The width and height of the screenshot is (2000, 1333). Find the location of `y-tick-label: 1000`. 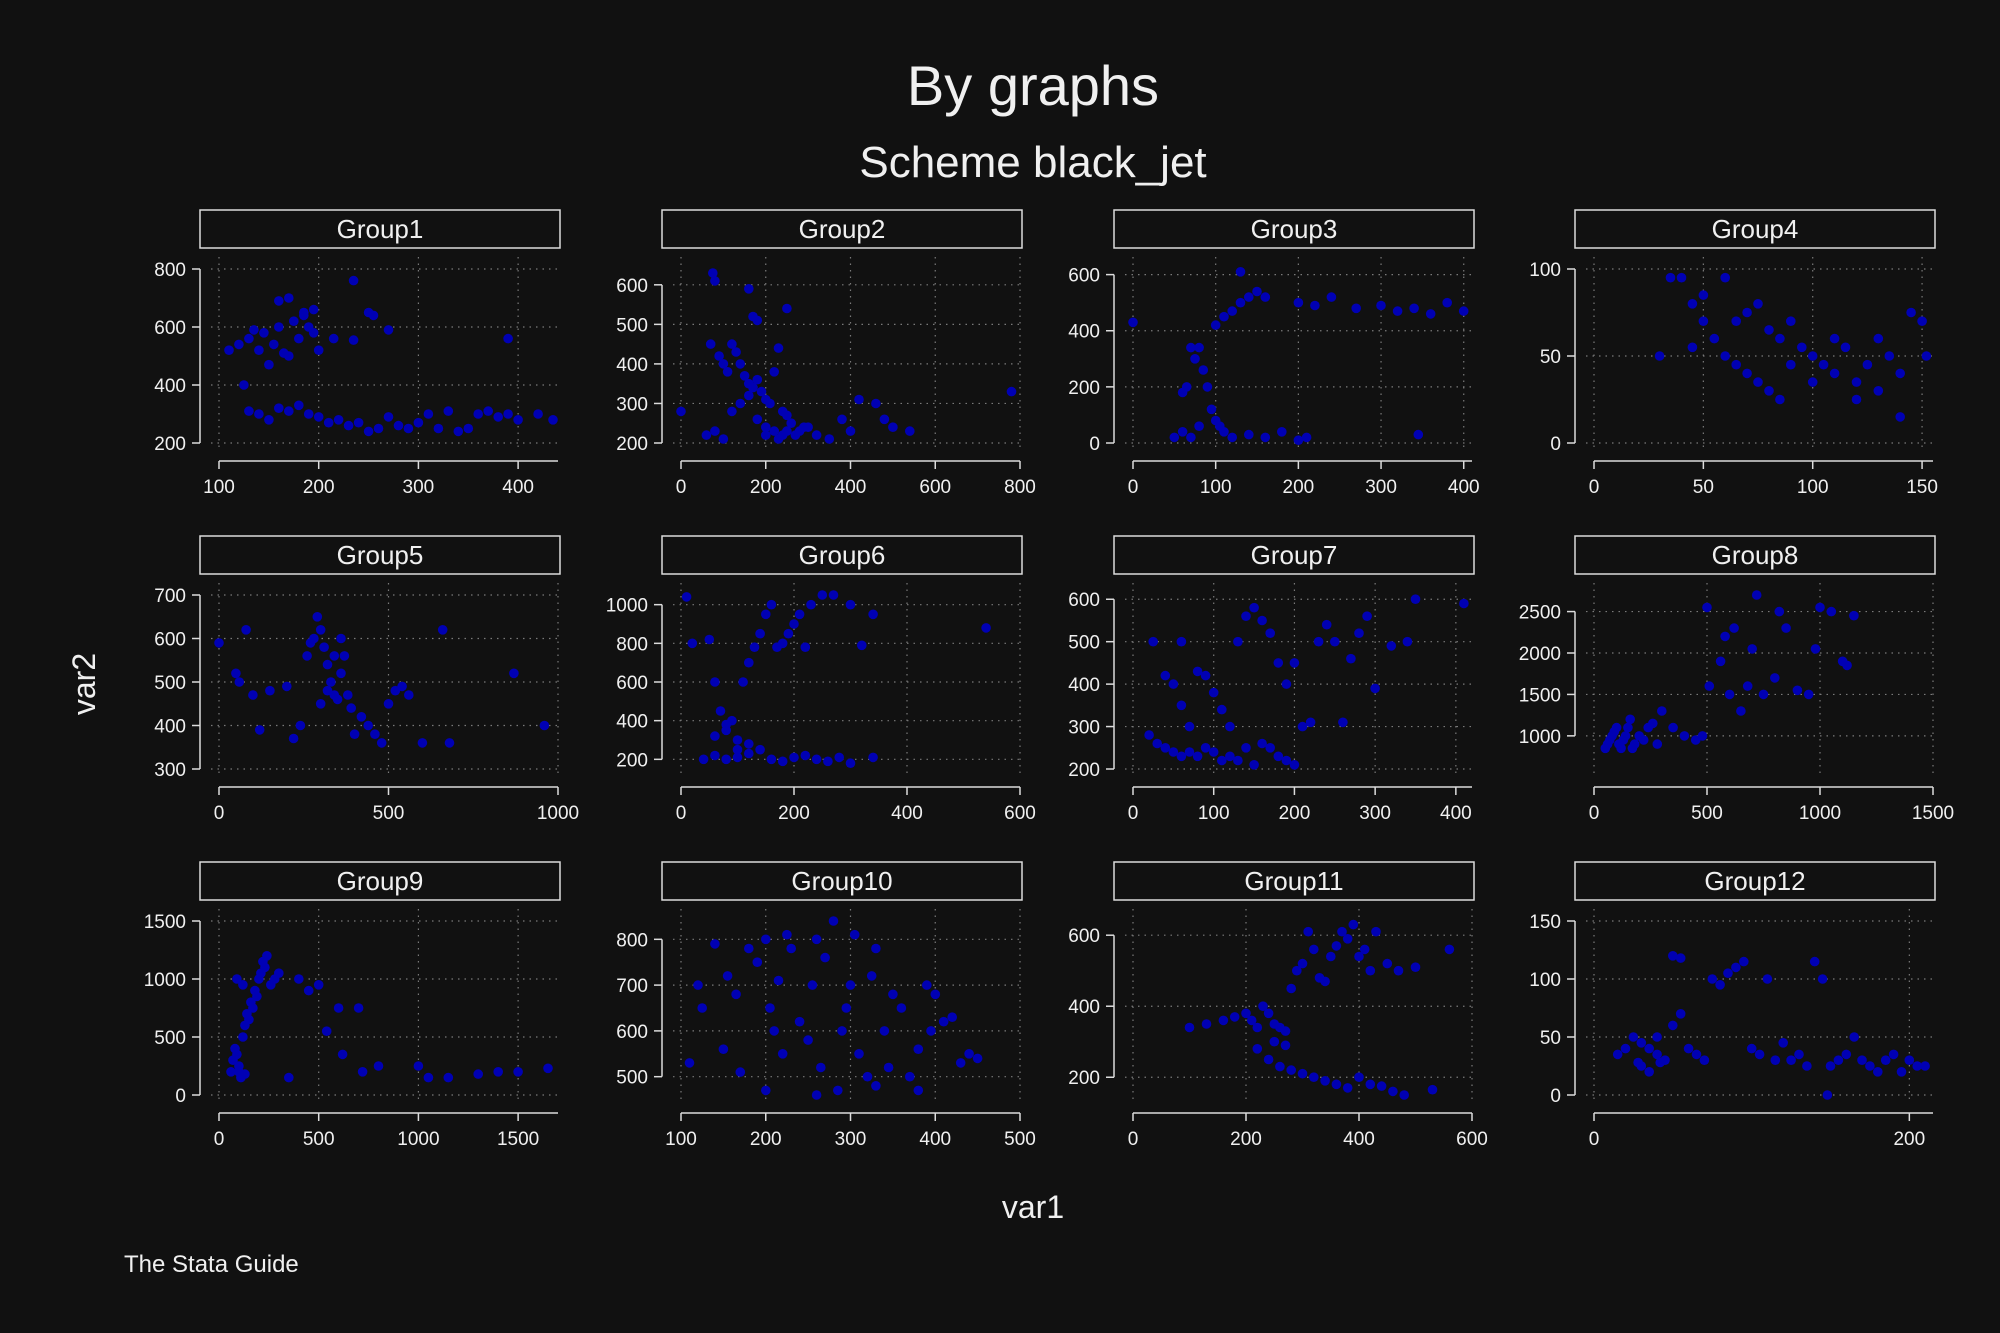

y-tick-label: 1000 is located at coordinates (1540, 737).